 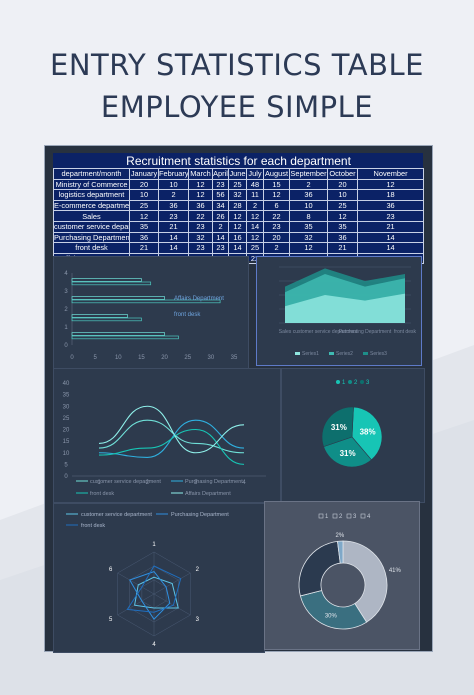 I want to click on table-cell: 10, so click(x=308, y=205).